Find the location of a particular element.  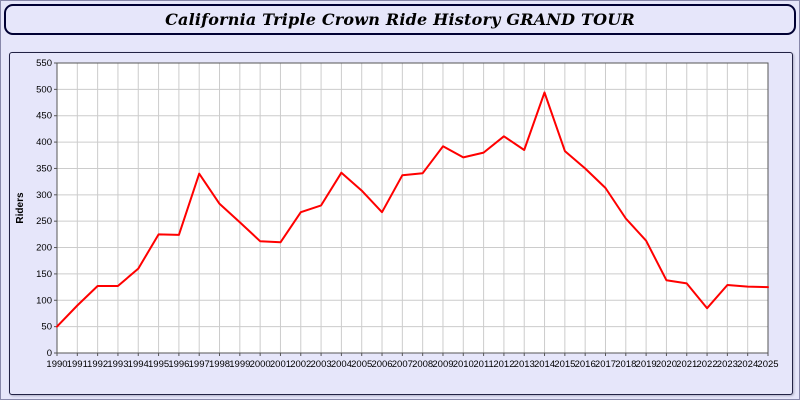

x-tick-label: 1994 is located at coordinates (138, 364).